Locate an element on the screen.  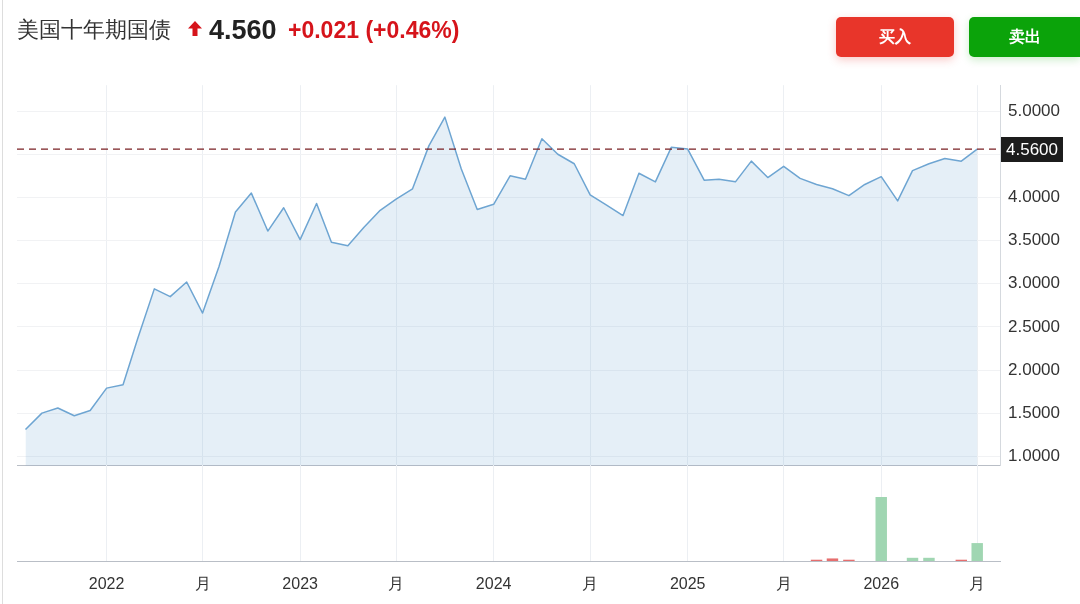
sell-button: 卖出 is located at coordinates (1024, 37).